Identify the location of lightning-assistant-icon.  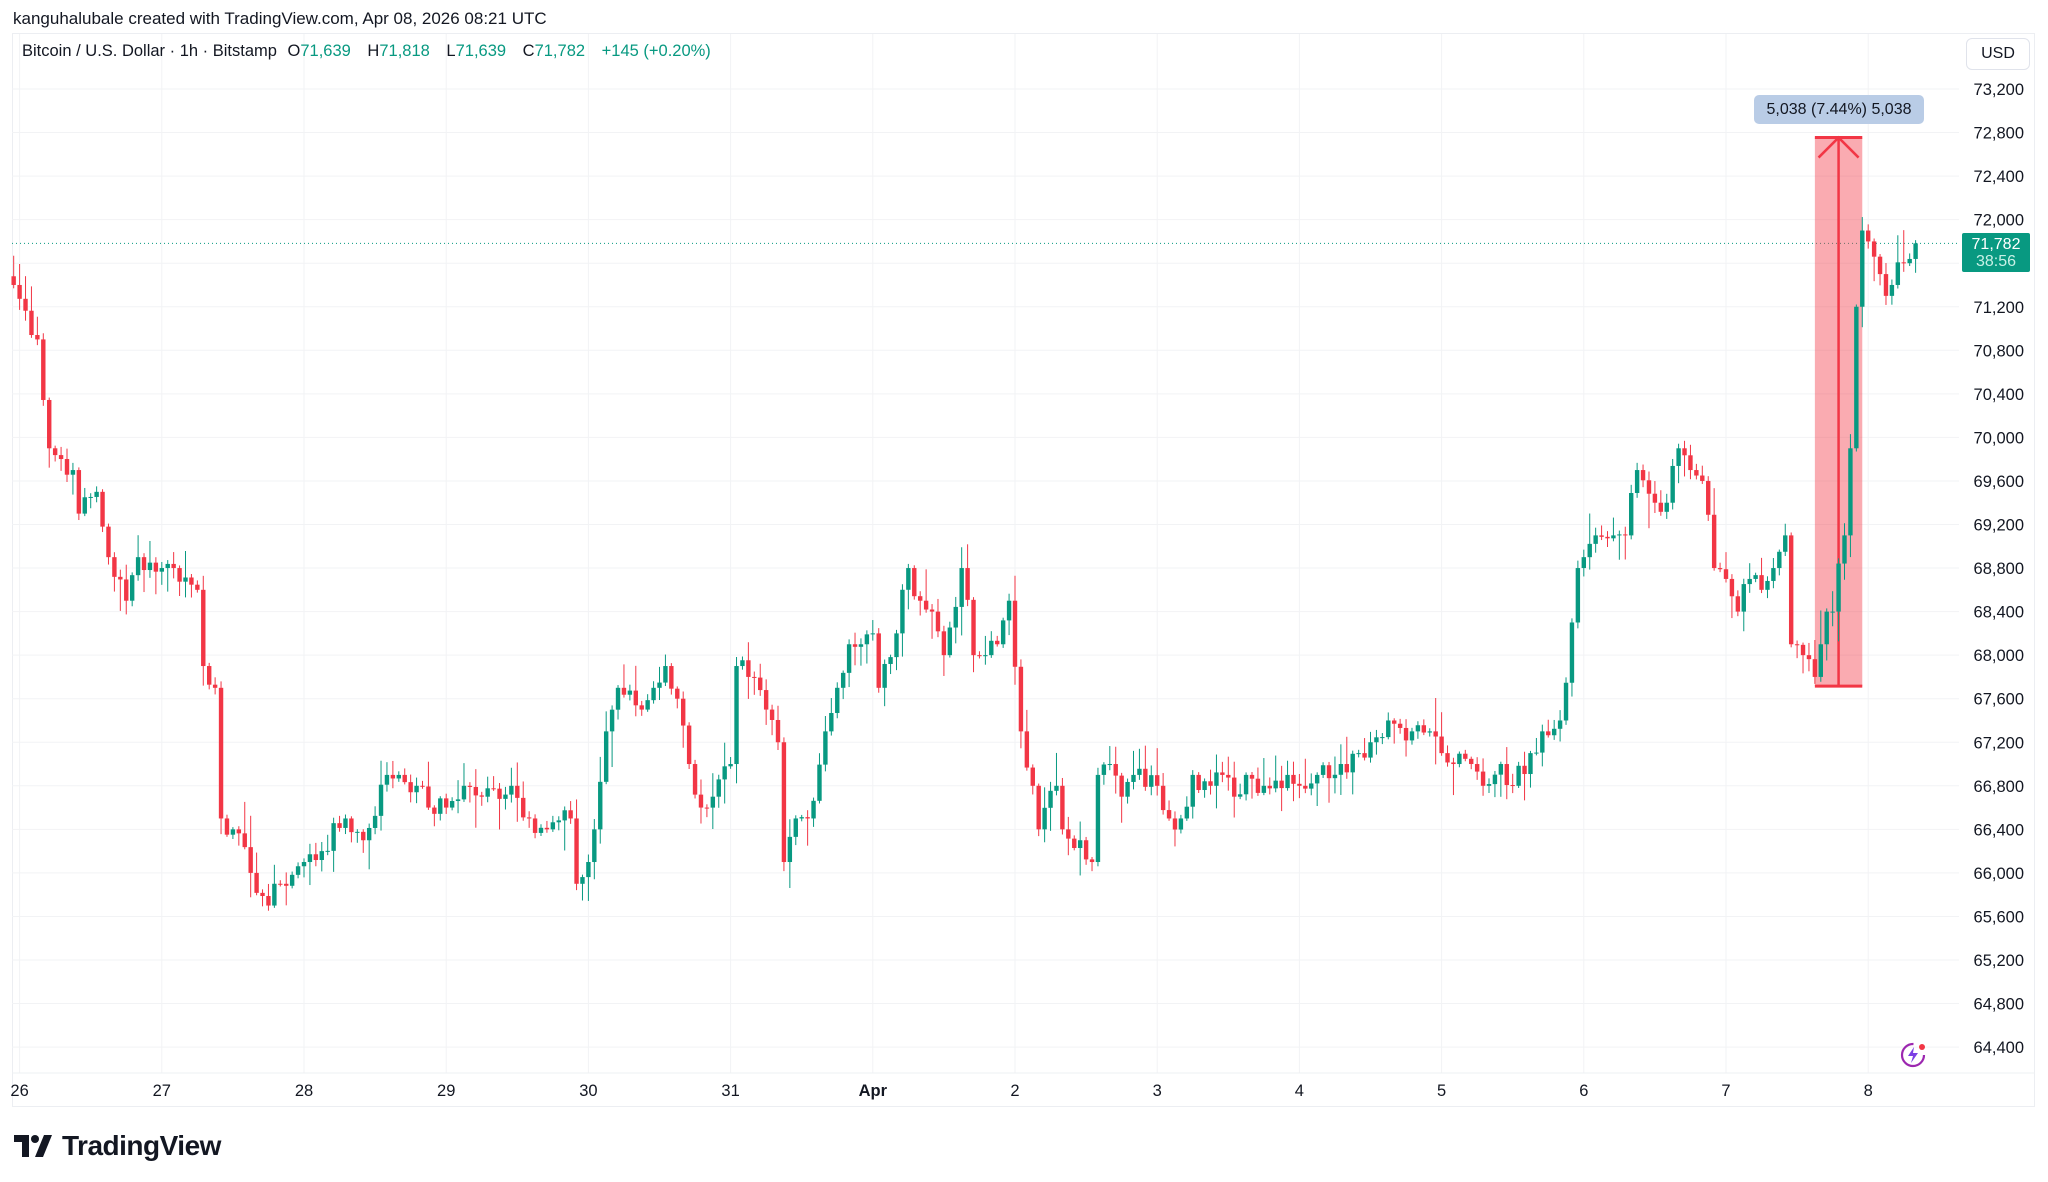
(1913, 1055).